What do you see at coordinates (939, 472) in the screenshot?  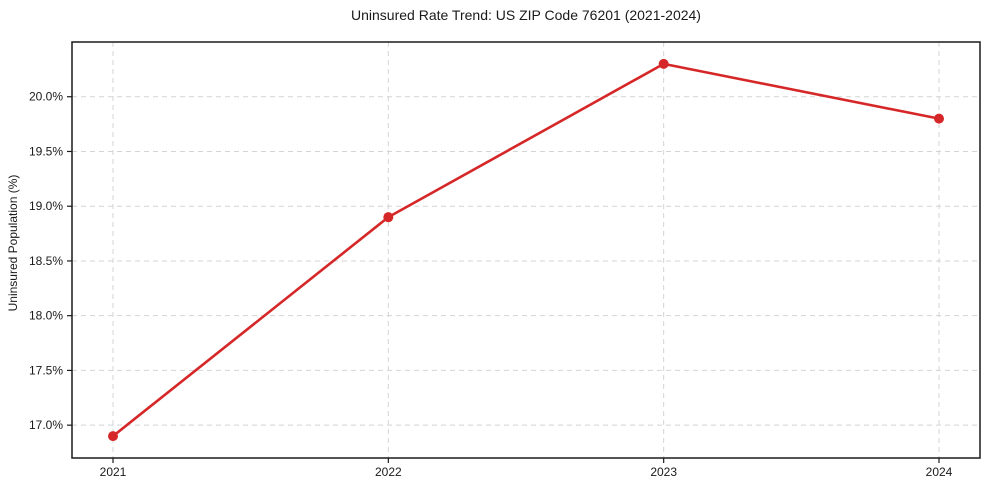 I see `x-tick-label: 2024` at bounding box center [939, 472].